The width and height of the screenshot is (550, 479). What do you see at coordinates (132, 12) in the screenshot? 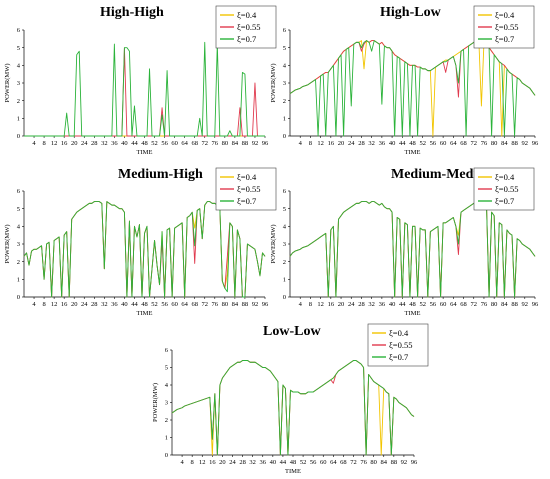
I see `chart-title: High-High` at bounding box center [132, 12].